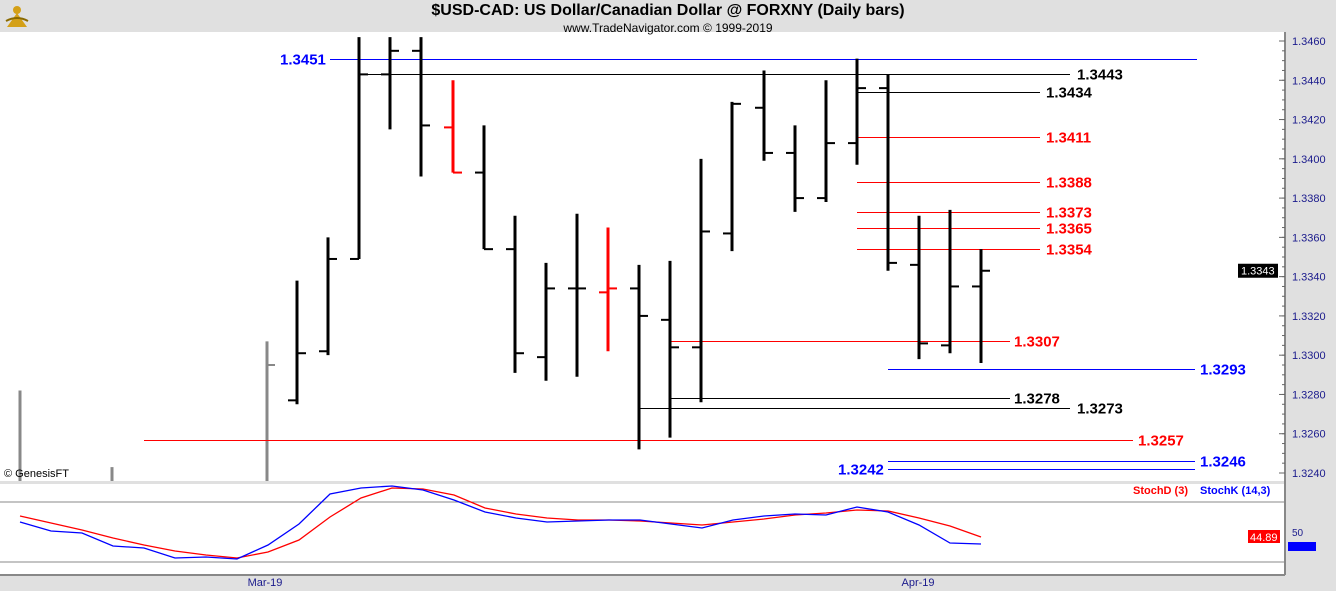 The height and width of the screenshot is (591, 1336). Describe the element at coordinates (1309, 121) in the screenshot. I see `y-tick-label: 1.3420` at that location.